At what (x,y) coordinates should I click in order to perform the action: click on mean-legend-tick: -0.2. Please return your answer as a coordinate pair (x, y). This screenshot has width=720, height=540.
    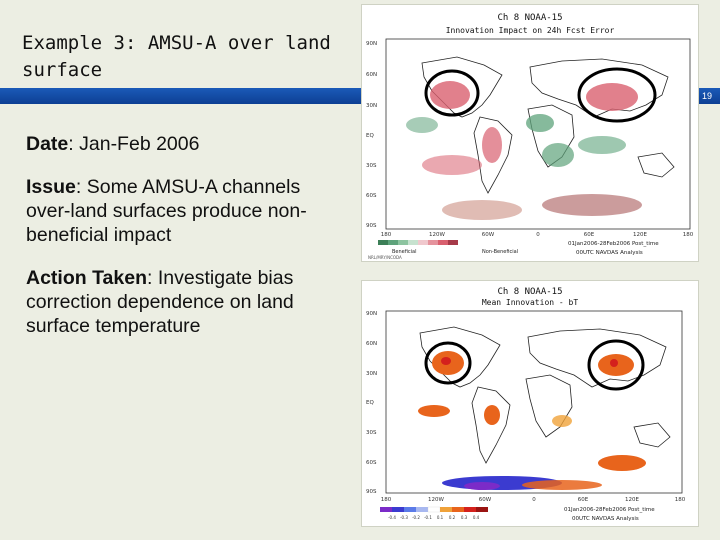
    Looking at the image, I should click on (416, 517).